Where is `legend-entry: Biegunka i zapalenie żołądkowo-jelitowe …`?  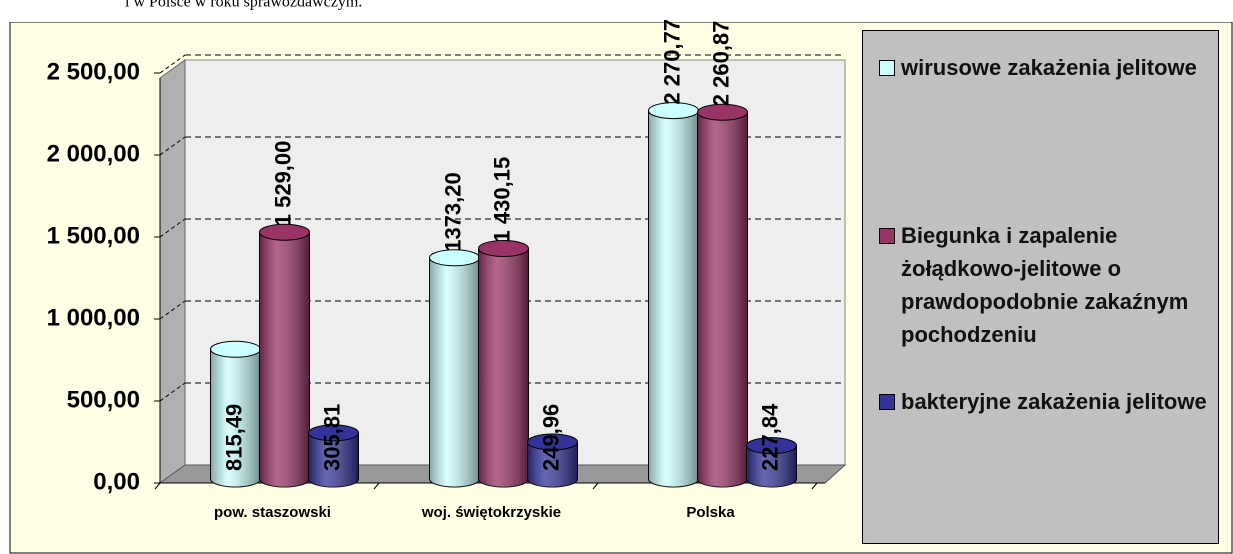 legend-entry: Biegunka i zapalenie żołądkowo-jelitowe … is located at coordinates (1045, 285).